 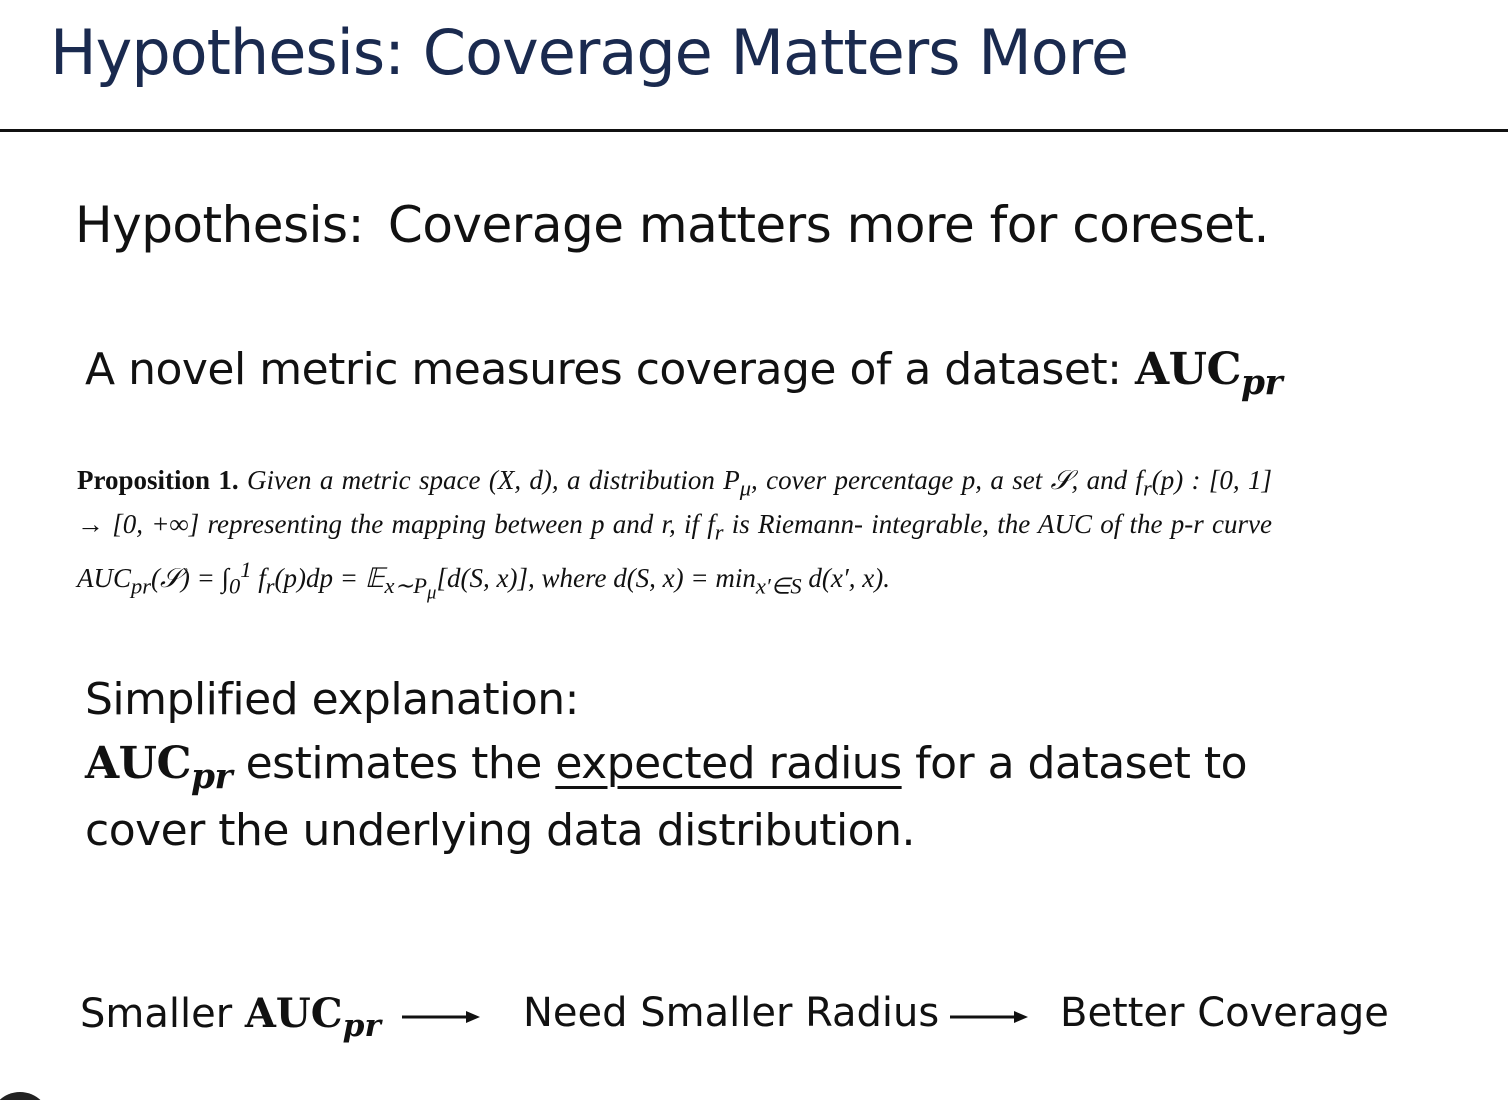 I want to click on prop-line4-sub: x′∈S, so click(x=778, y=586).